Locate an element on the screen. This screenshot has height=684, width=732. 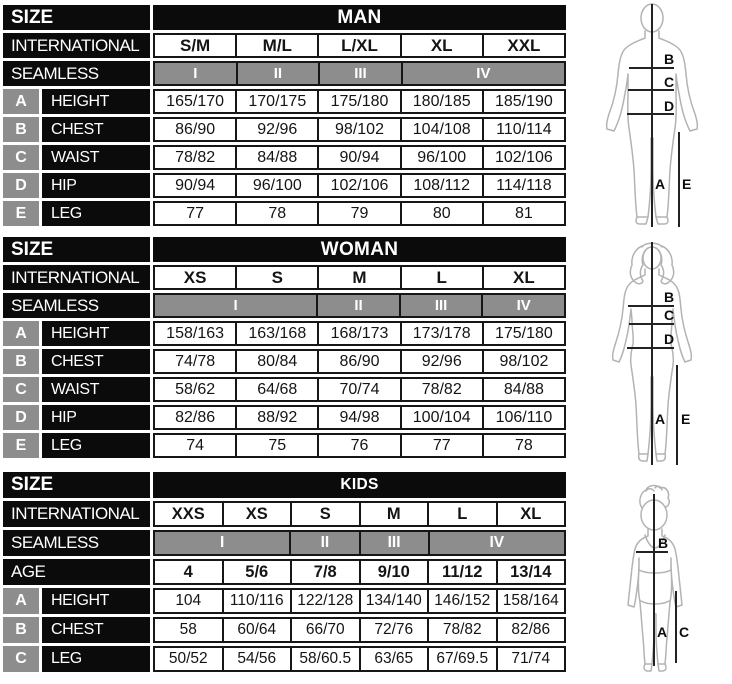
row-cells: 78/82 84/88 90/94 96/100 102/106 is located at coordinates (360, 157).